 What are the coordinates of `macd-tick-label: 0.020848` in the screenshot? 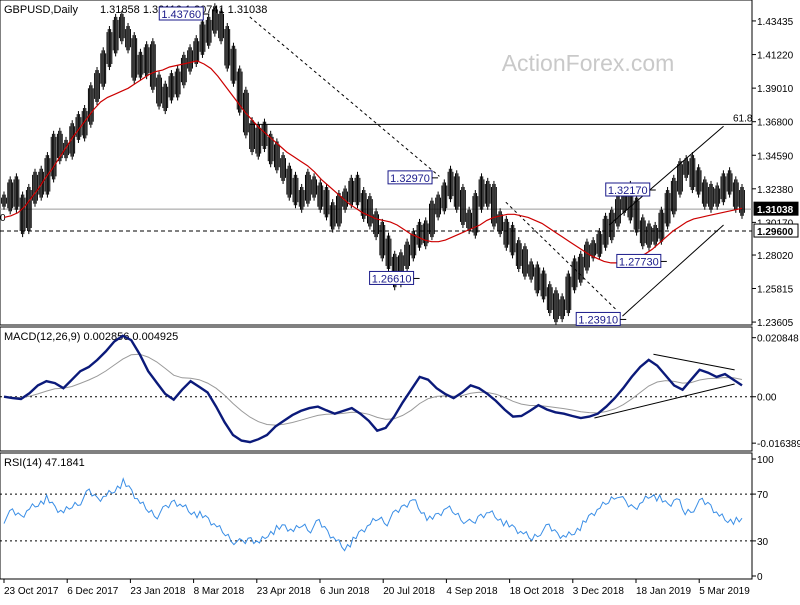 It's located at (778, 339).